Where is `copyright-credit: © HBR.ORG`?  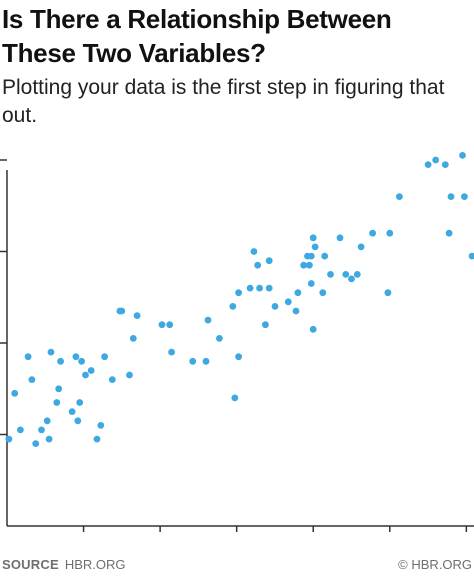
copyright-credit: © HBR.ORG is located at coordinates (435, 564).